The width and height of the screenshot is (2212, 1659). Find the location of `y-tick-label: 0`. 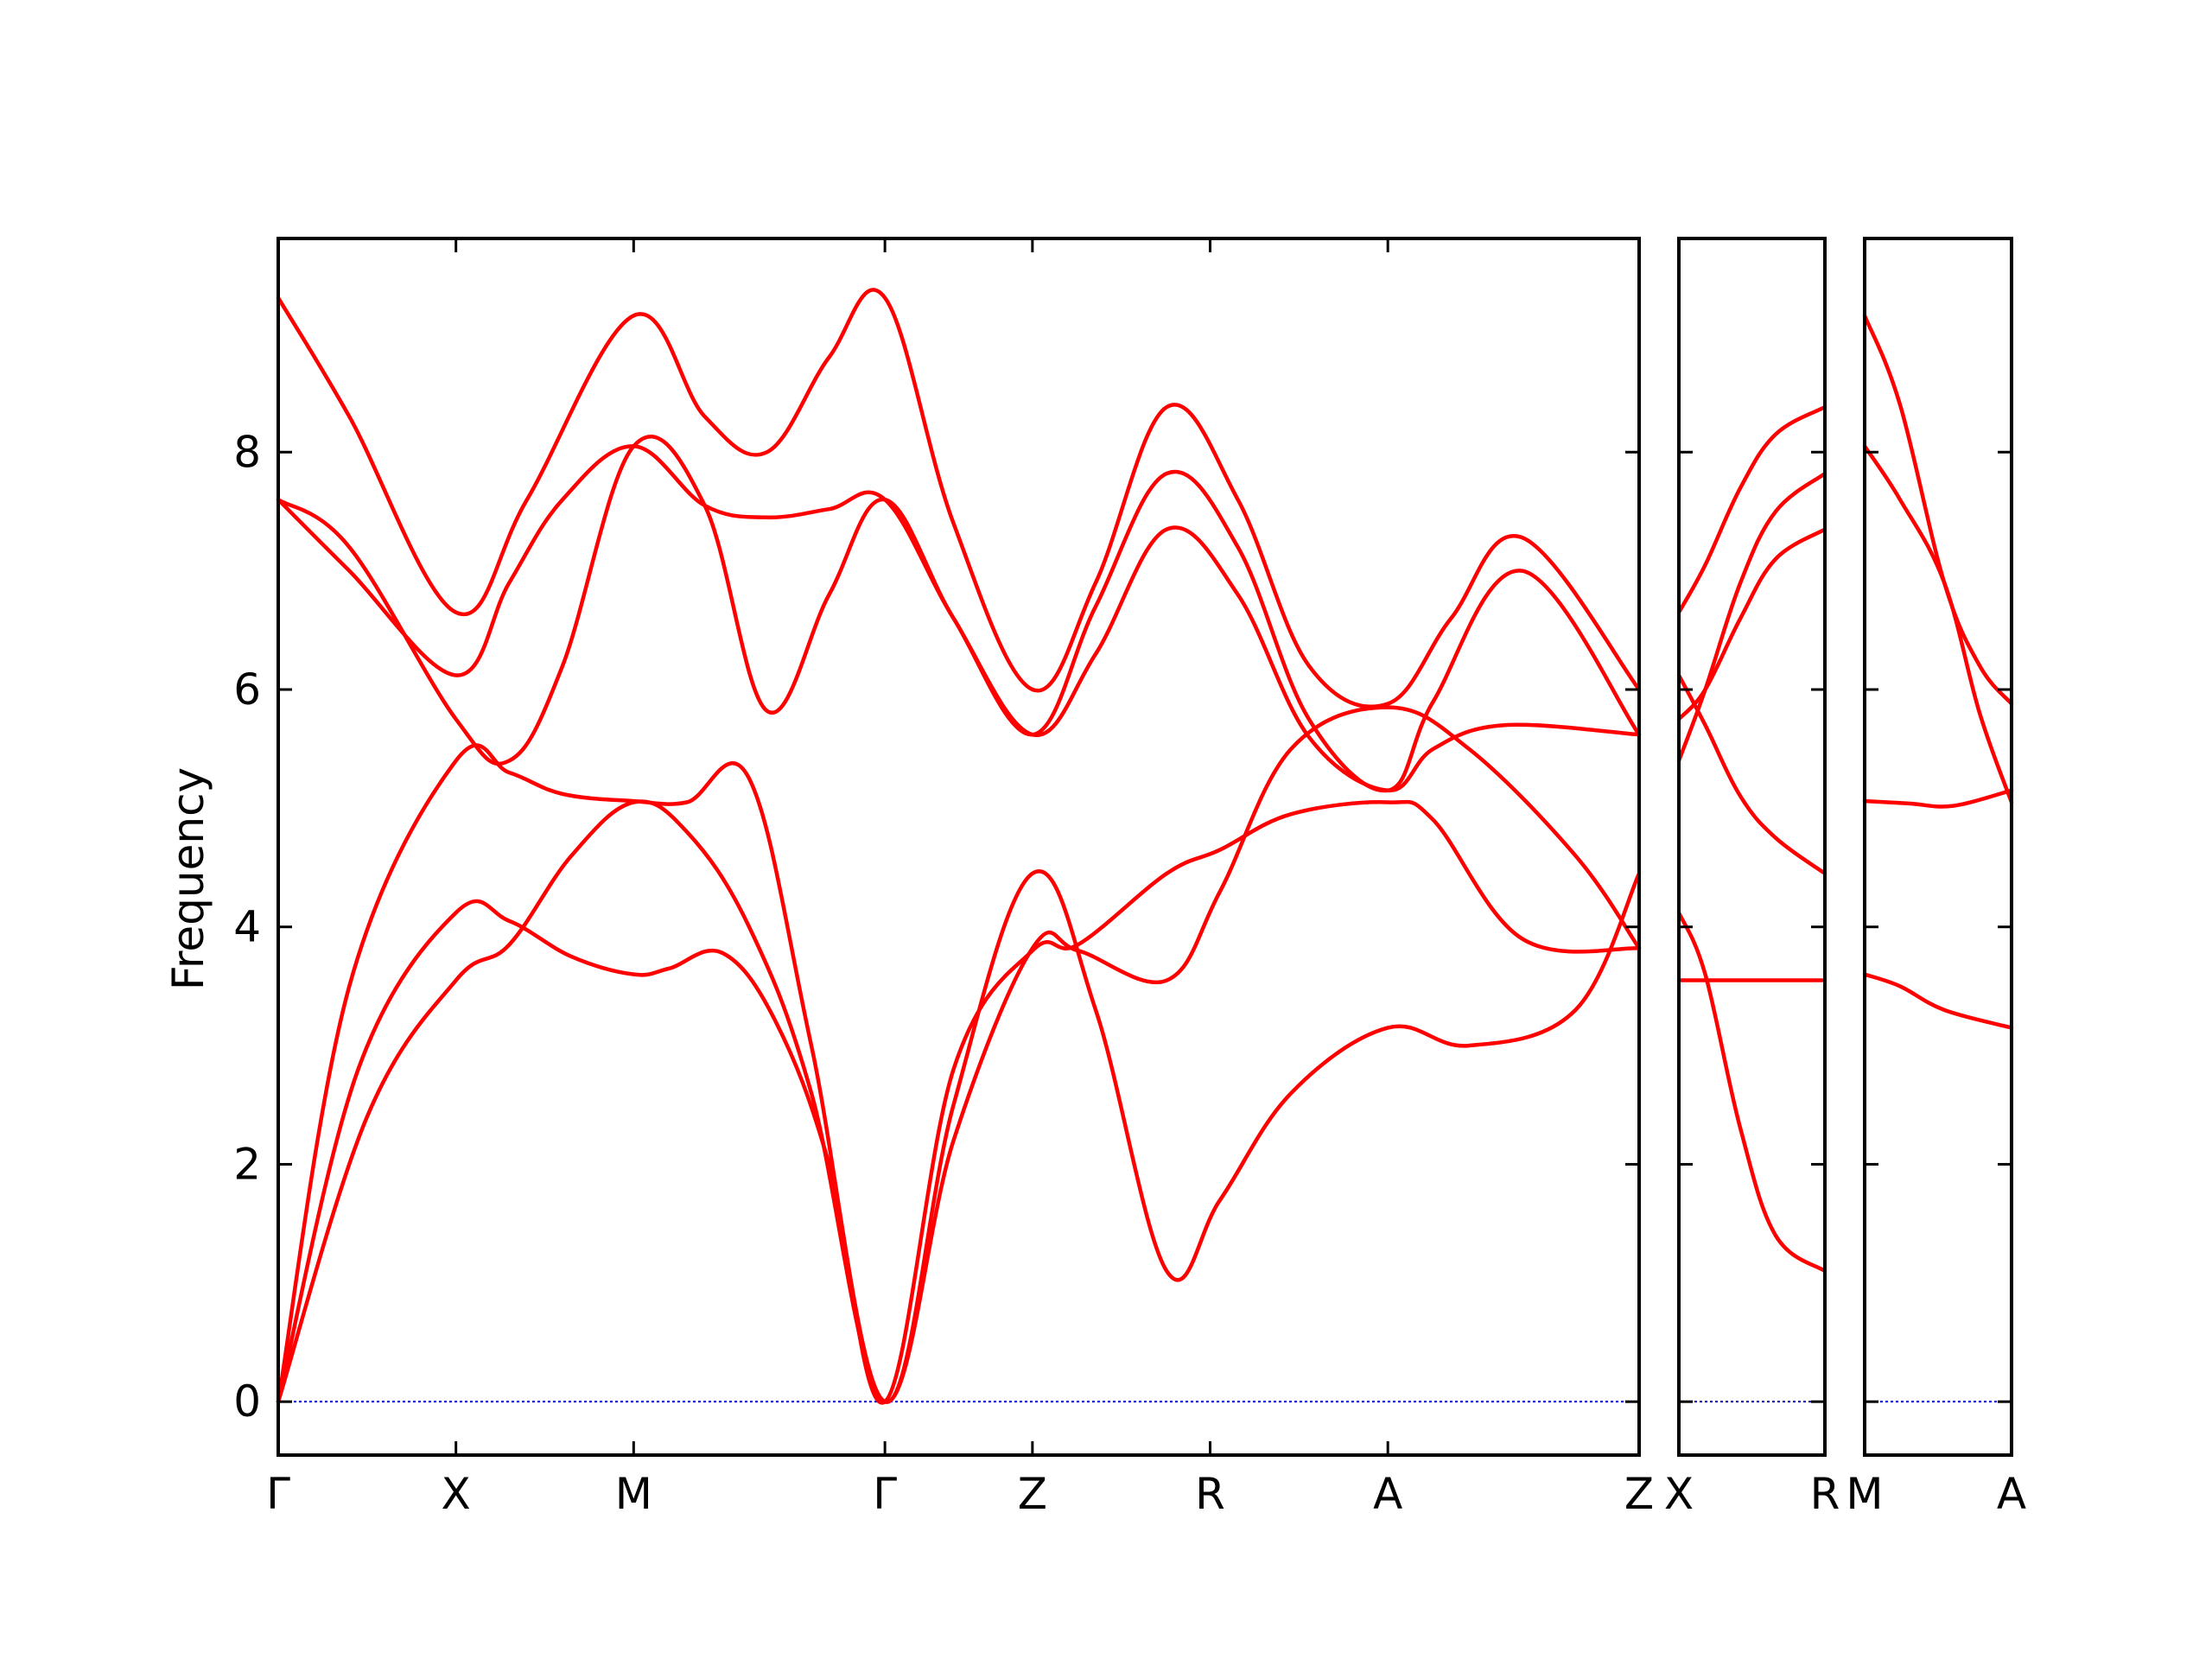

y-tick-label: 0 is located at coordinates (247, 1401).